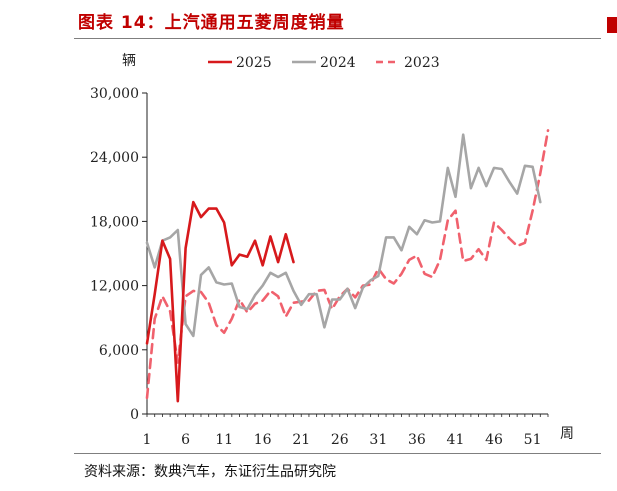 This screenshot has width=617, height=491. I want to click on x-tick-label: 31, so click(378, 440).